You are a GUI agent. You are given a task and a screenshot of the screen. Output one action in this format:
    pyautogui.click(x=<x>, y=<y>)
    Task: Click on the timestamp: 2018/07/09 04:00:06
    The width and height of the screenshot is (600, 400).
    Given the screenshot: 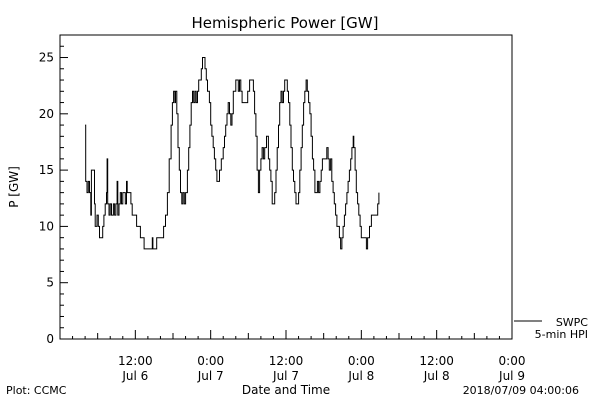 What is the action you would take?
    pyautogui.click(x=521, y=390)
    